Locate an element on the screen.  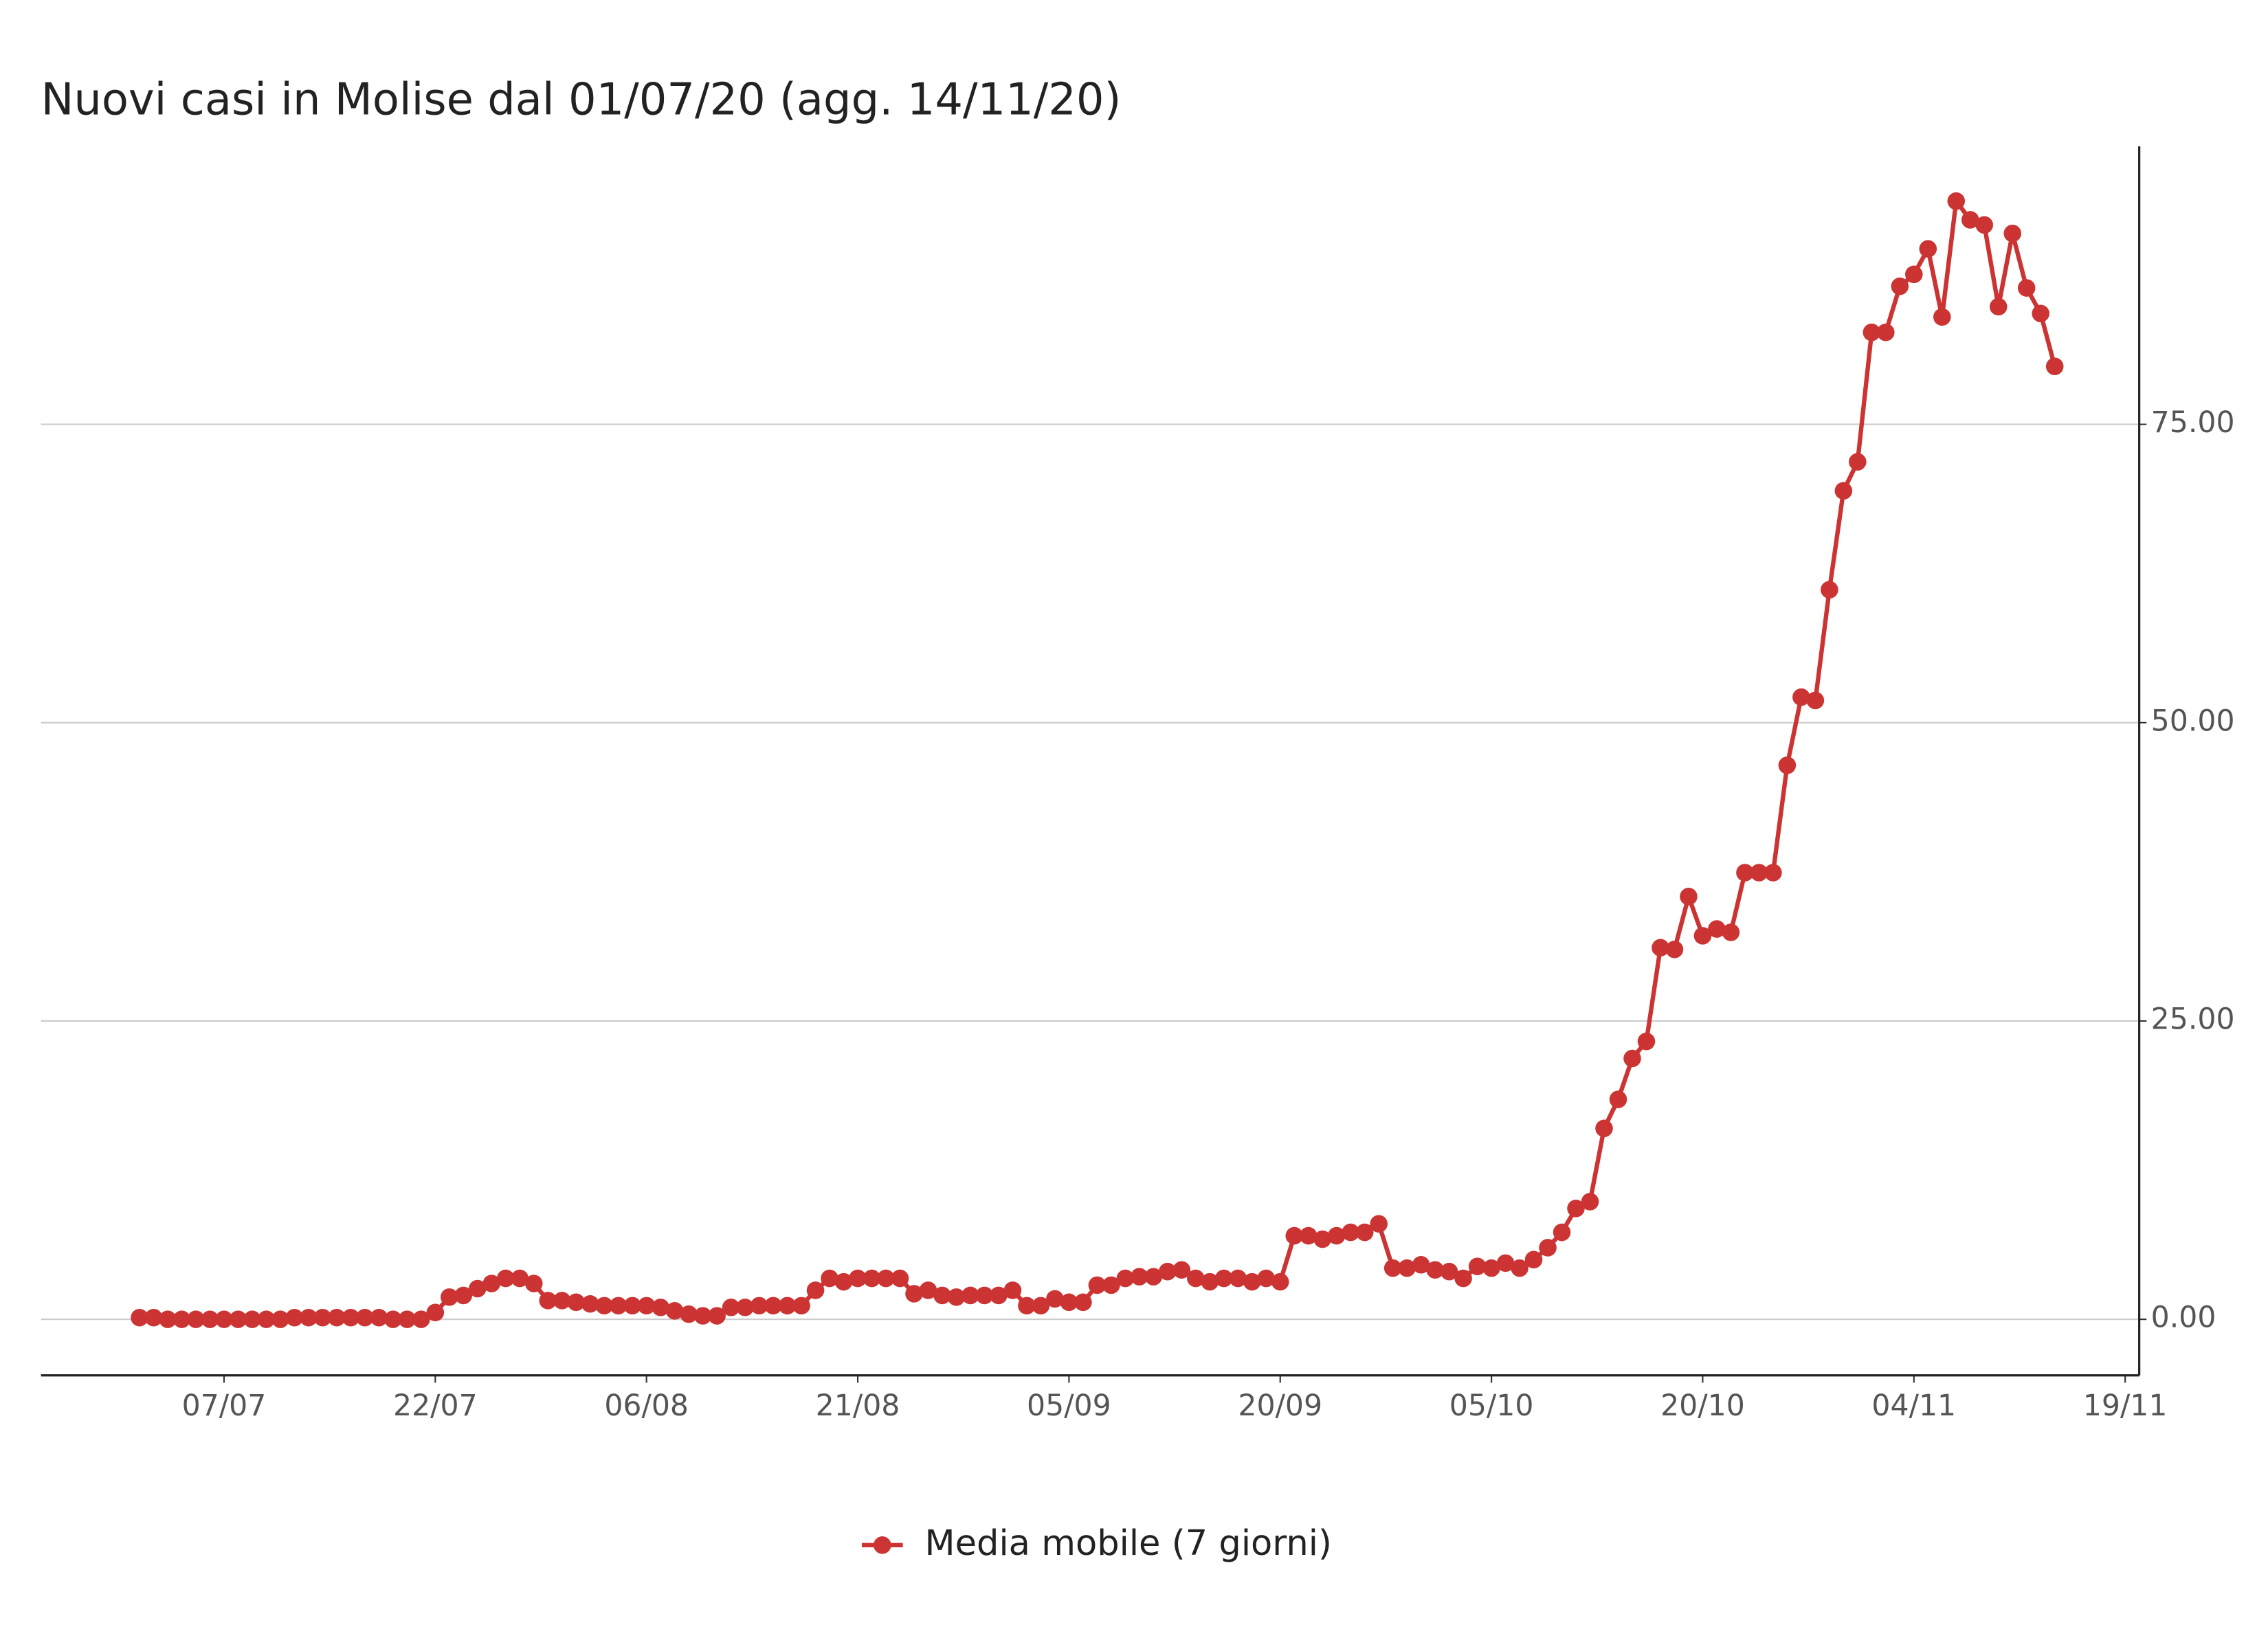
x-tick-label: 20/10 is located at coordinates (1702, 1406).